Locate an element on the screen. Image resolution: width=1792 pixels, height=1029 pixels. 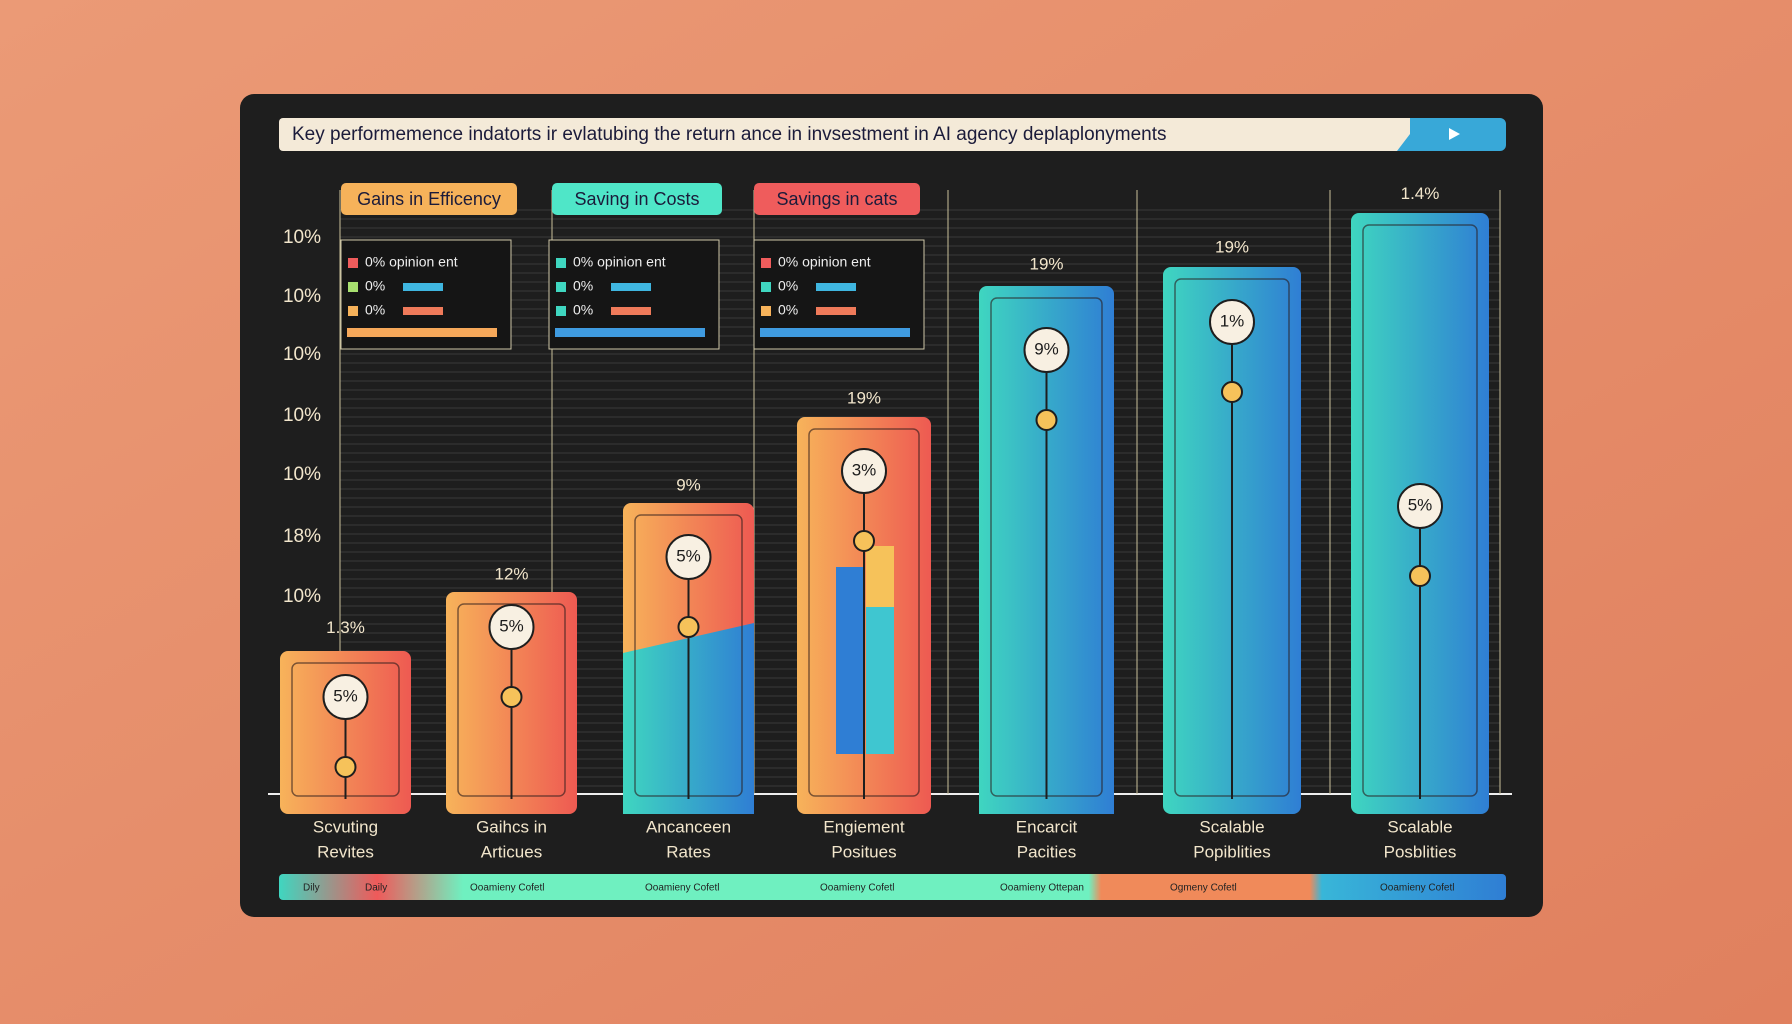
category-label: Ancanceen is located at coordinates (688, 826).